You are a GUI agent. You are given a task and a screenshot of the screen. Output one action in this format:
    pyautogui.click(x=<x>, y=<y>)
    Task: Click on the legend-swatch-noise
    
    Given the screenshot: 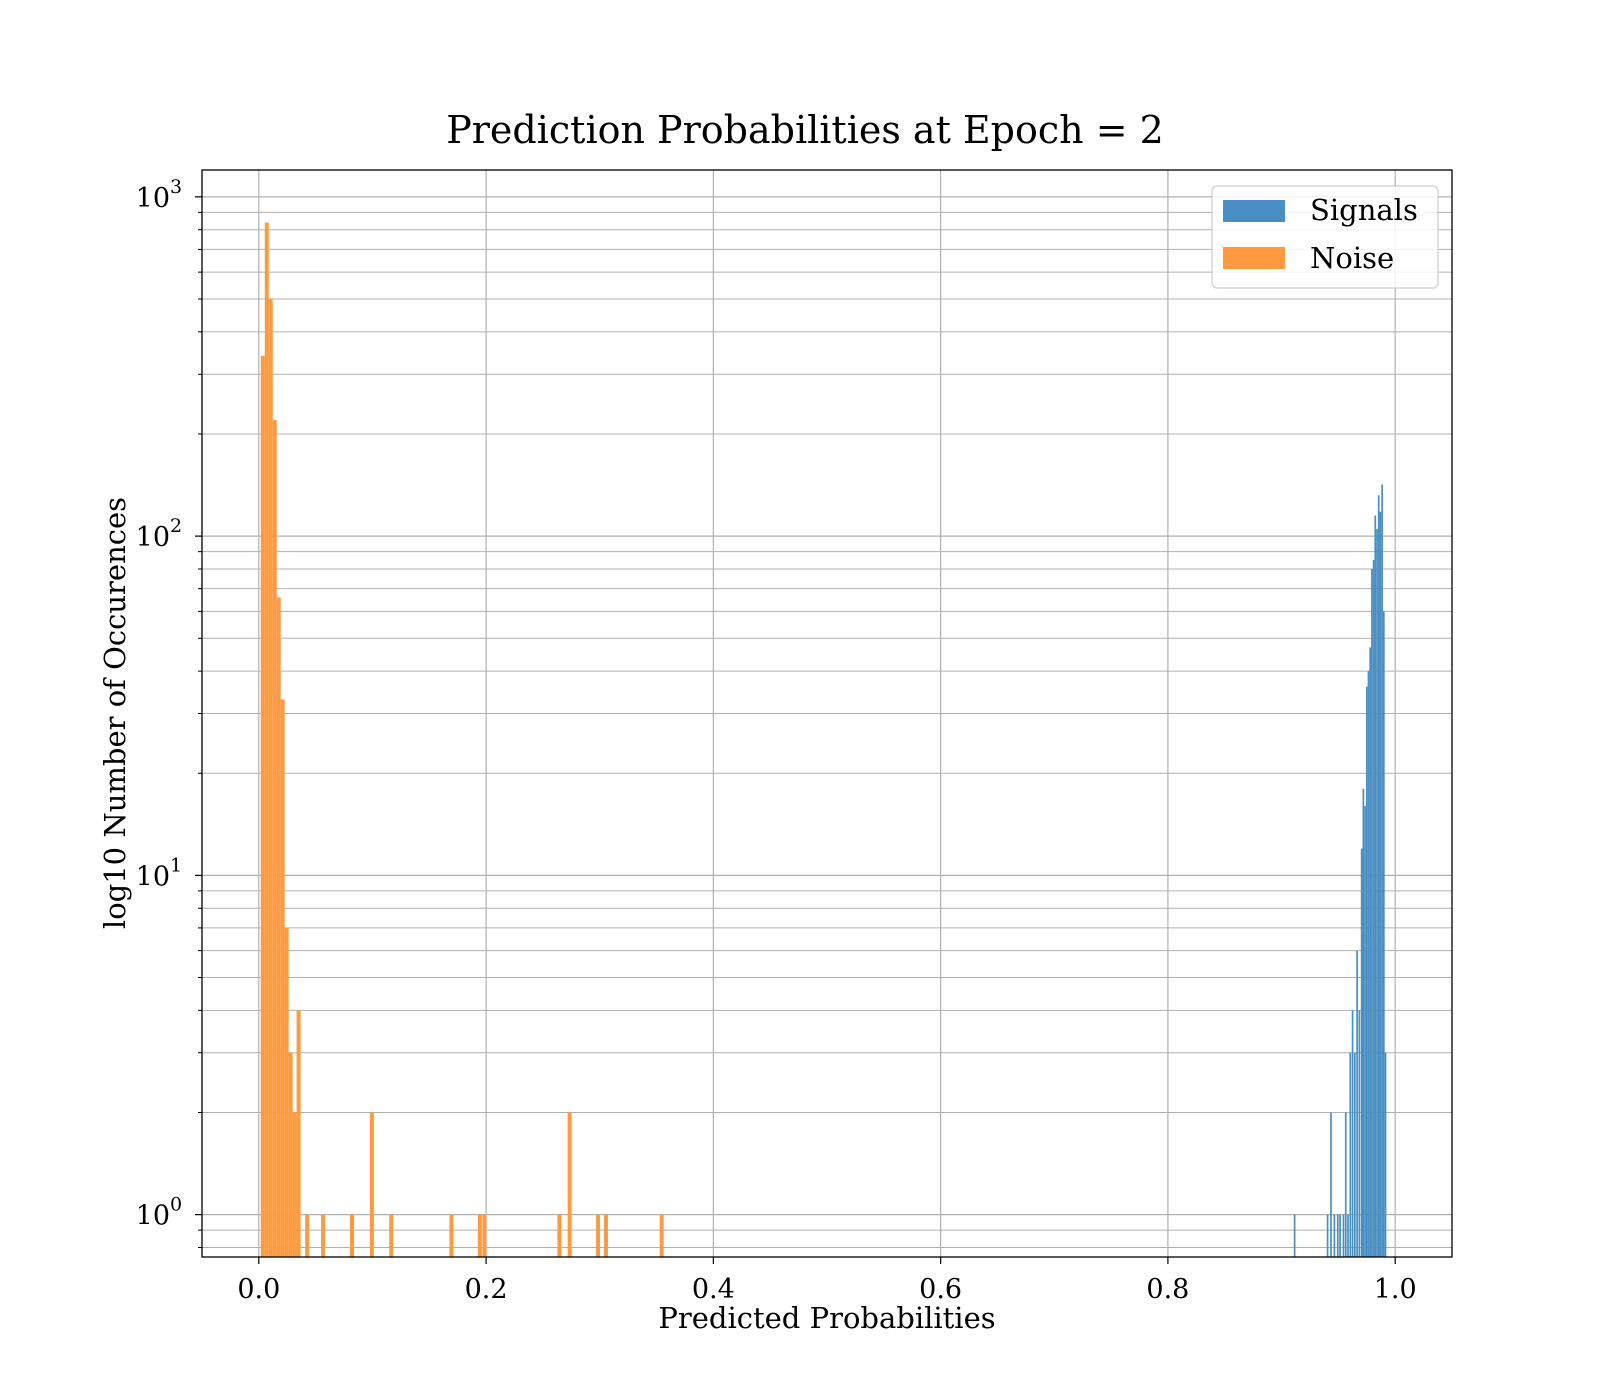 What is the action you would take?
    pyautogui.click(x=1254, y=258)
    